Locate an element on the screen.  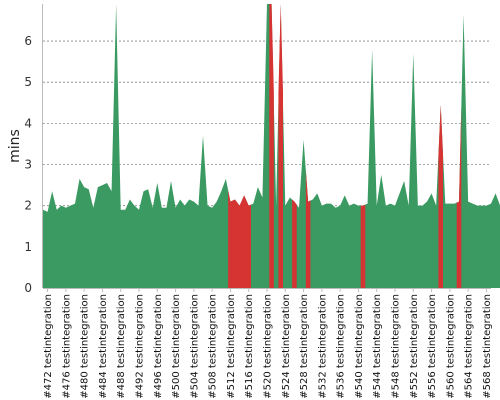
x-tick-label: #564 testintegration is located at coordinates (469, 346).